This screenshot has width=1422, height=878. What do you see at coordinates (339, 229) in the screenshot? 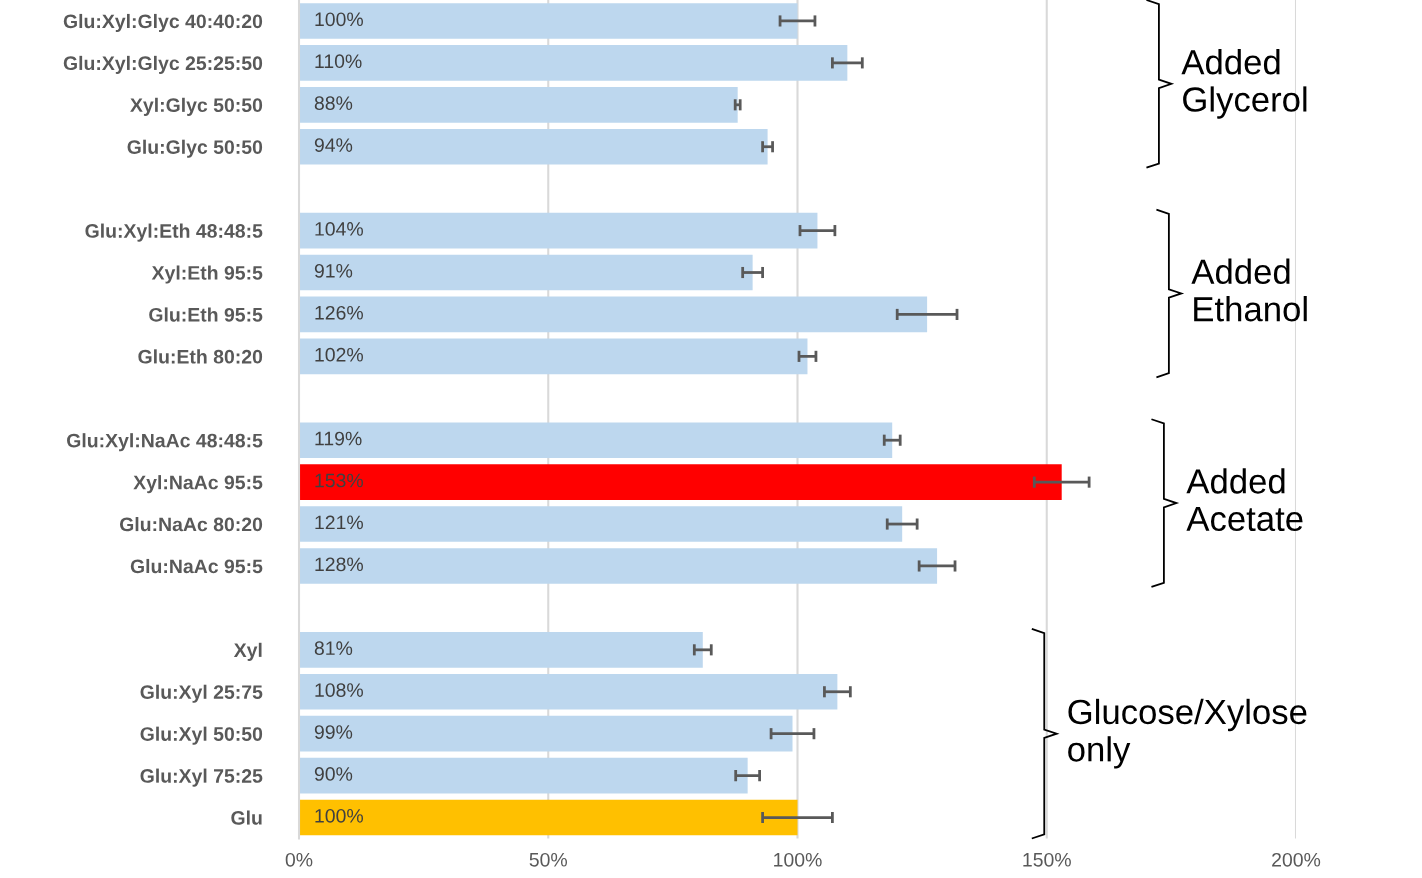
I see `data-label: 104%` at bounding box center [339, 229].